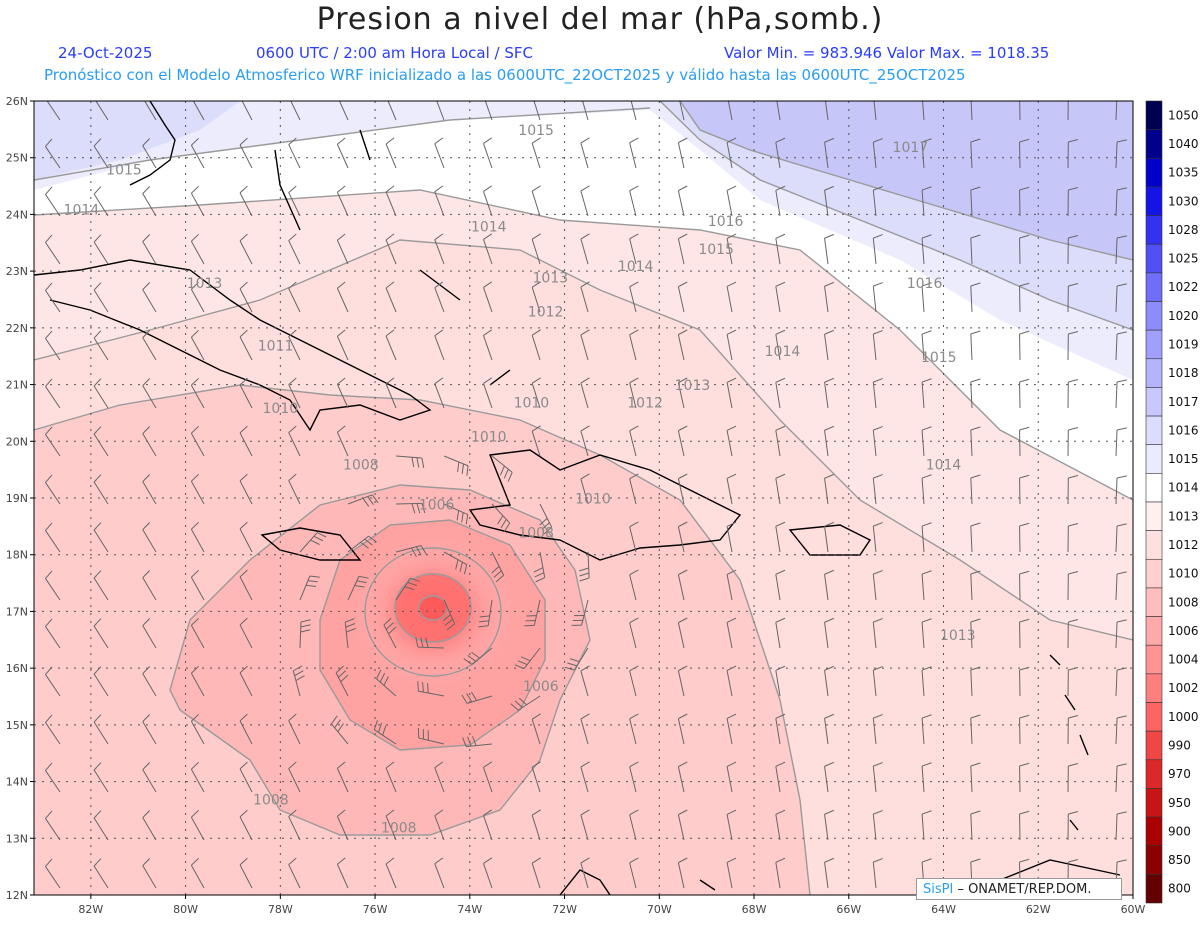 The width and height of the screenshot is (1200, 927). Describe the element at coordinates (1183, 430) in the screenshot. I see `colorbar-label: 1016` at that location.